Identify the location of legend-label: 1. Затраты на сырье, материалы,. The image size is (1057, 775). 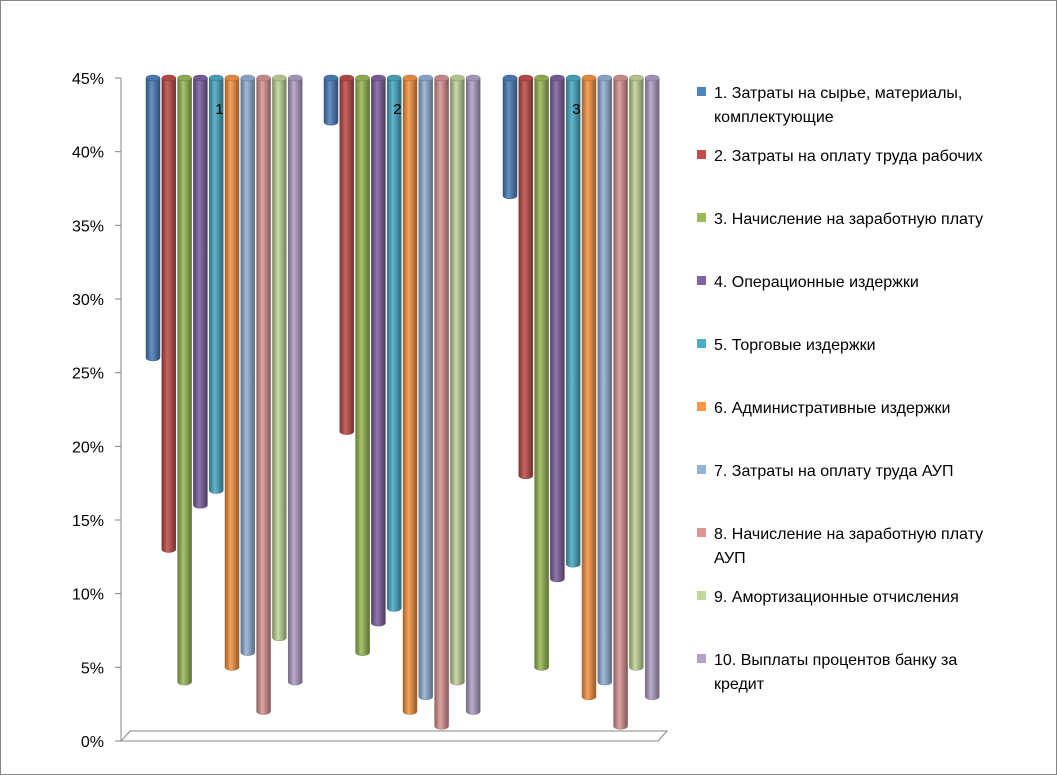
(838, 93).